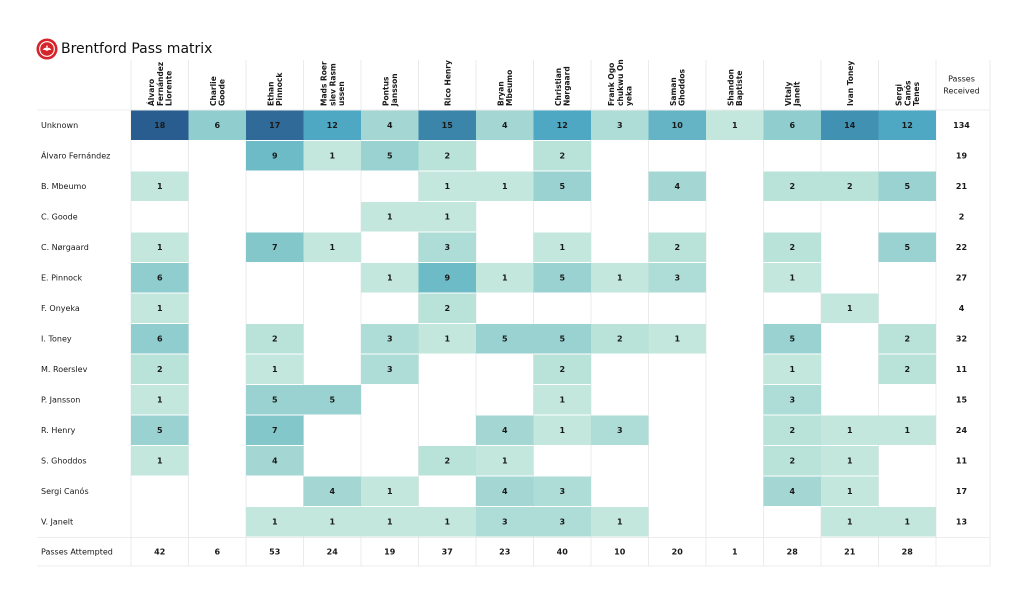  What do you see at coordinates (137, 49) in the screenshot?
I see `chart-title: Brentford Pass matrix` at bounding box center [137, 49].